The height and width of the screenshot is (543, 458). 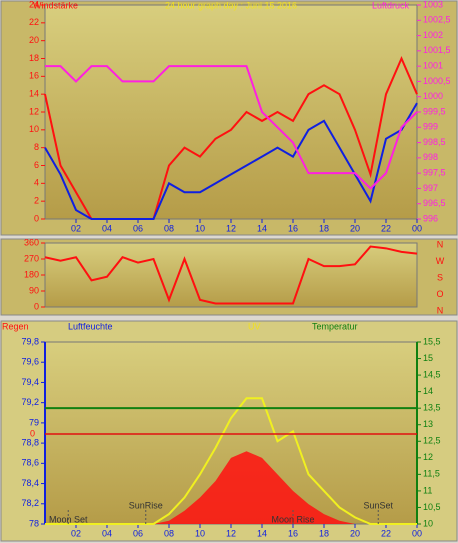 I want to click on y2-tick-label: 1002,5, so click(x=437, y=20).